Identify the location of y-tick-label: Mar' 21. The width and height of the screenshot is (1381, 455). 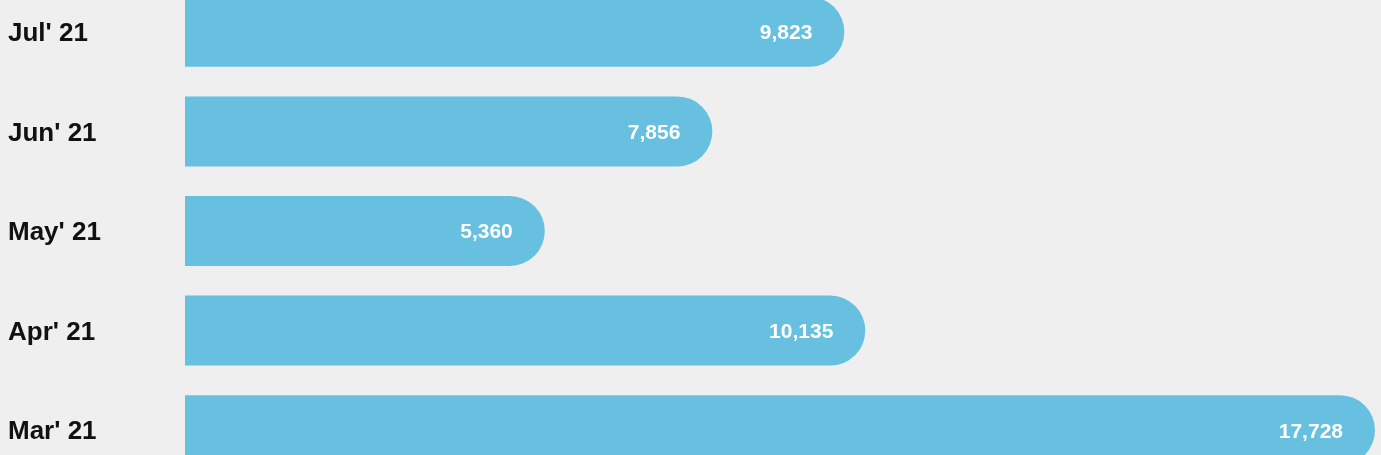
(52, 430).